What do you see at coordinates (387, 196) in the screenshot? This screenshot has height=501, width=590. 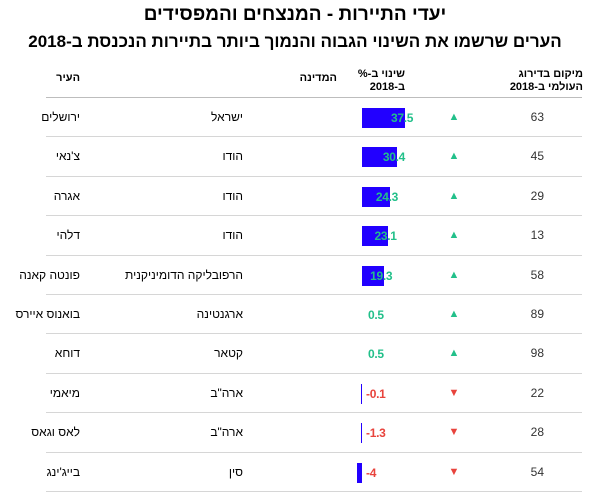 I see `change-value: 24.3` at bounding box center [387, 196].